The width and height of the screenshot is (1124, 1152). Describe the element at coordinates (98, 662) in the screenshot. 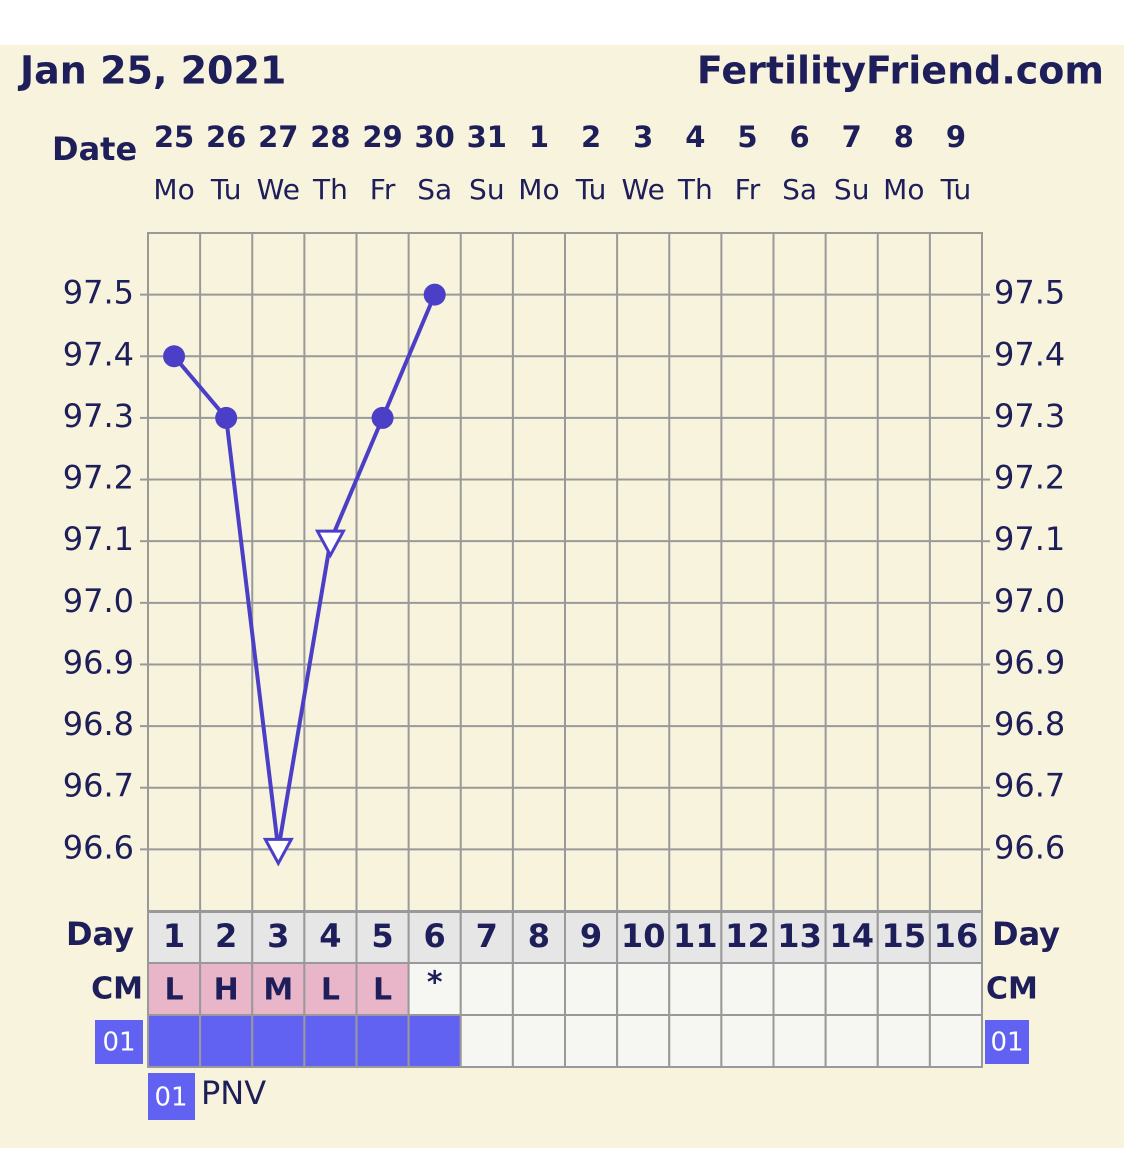

I see `y-tick-label: 96.9` at that location.